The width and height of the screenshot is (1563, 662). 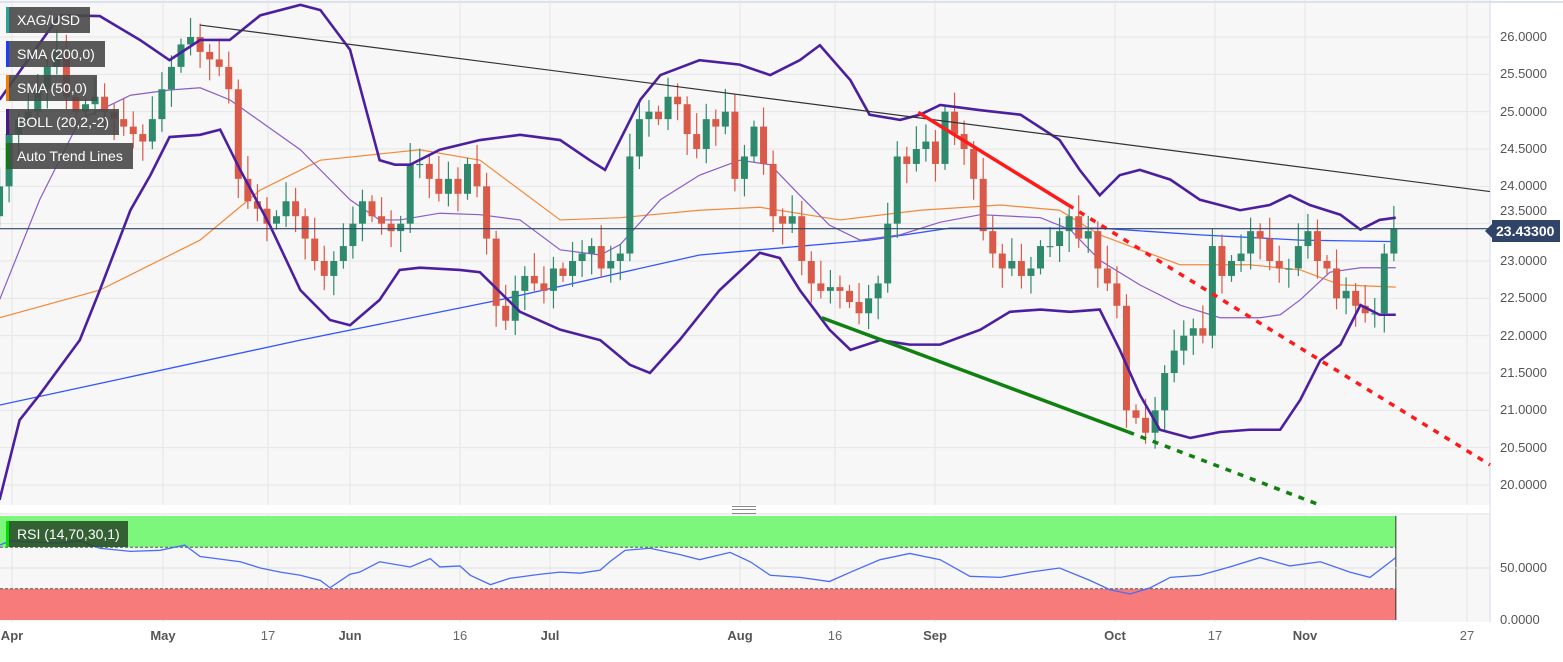 What do you see at coordinates (550, 635) in the screenshot?
I see `x-axis-tick-label: Jul` at bounding box center [550, 635].